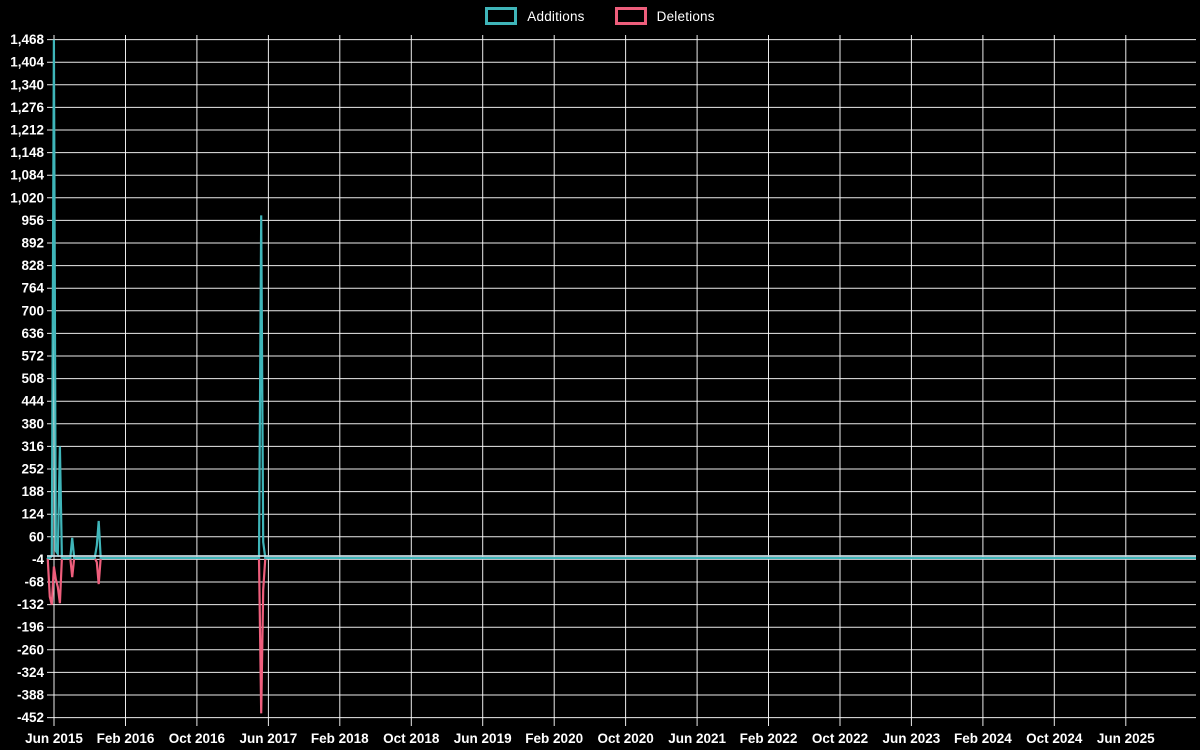 This screenshot has width=1200, height=750. What do you see at coordinates (32, 288) in the screenshot?
I see `svg-text: 764` at bounding box center [32, 288].